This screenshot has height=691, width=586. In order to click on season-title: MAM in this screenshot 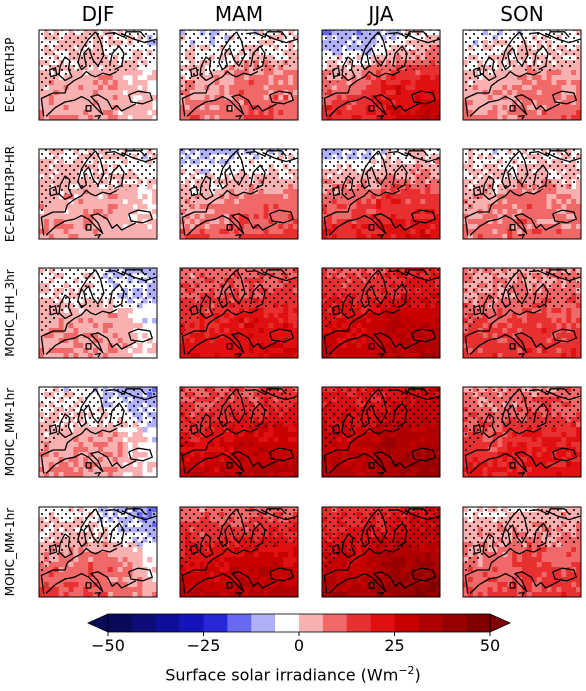, I will do `click(239, 14)`.